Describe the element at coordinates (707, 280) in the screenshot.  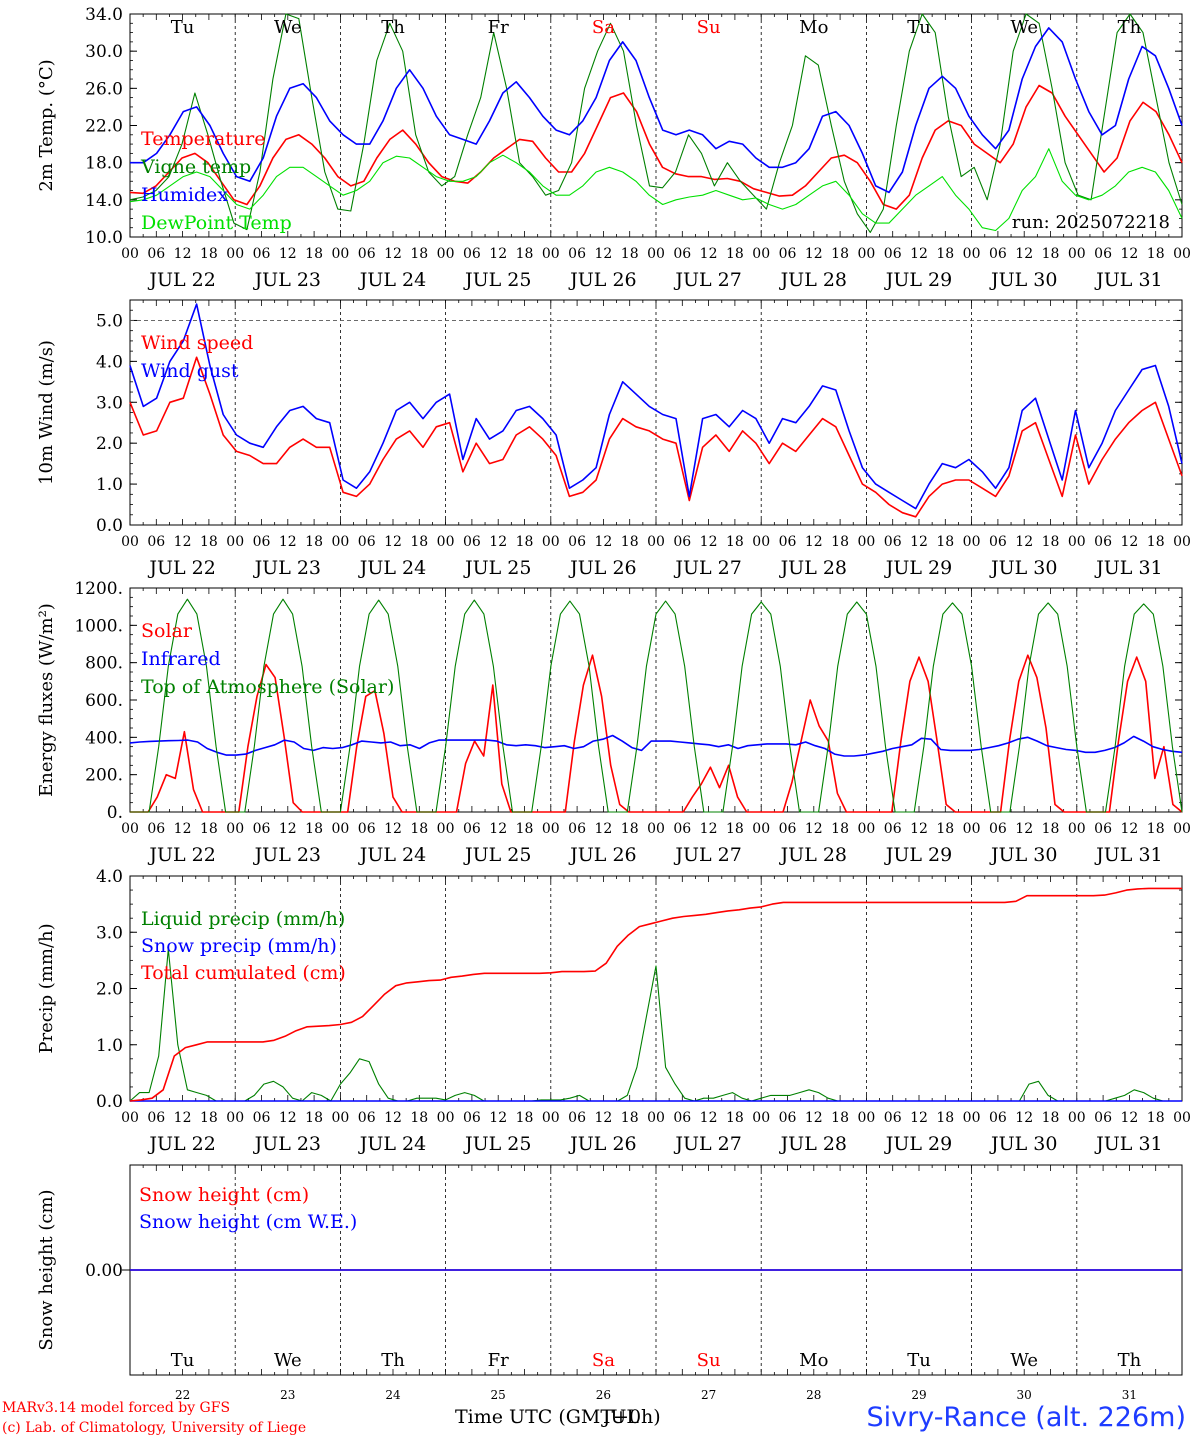
I see `date-label: JUL 27` at that location.